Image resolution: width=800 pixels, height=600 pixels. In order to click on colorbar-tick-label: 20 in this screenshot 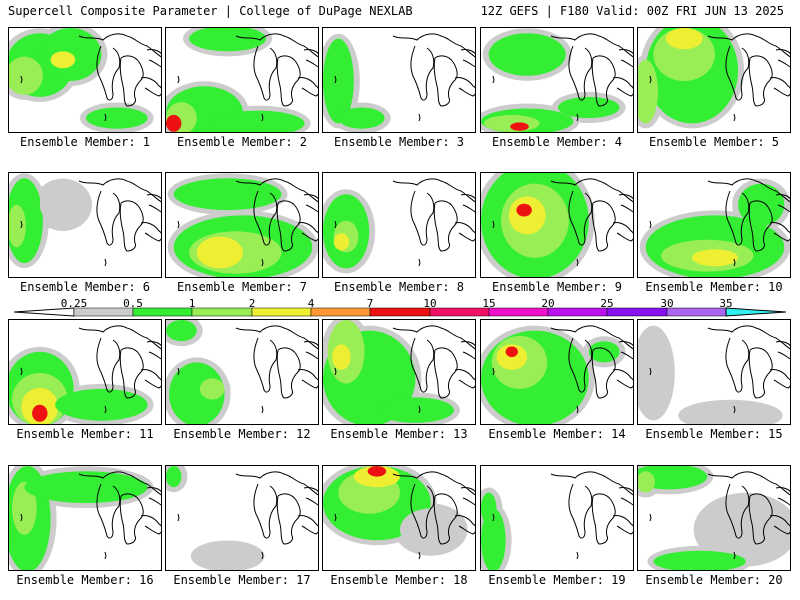, I will do `click(548, 303)`.